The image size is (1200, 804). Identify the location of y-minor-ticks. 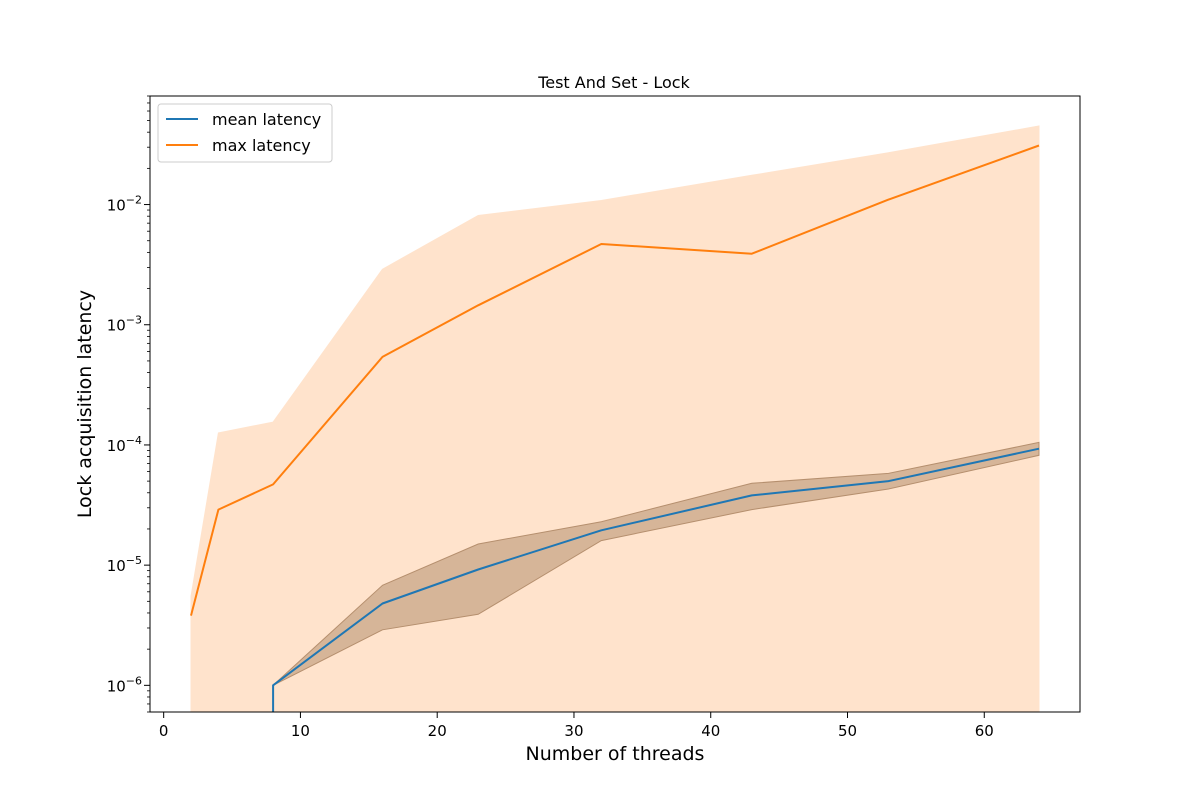
(148, 404).